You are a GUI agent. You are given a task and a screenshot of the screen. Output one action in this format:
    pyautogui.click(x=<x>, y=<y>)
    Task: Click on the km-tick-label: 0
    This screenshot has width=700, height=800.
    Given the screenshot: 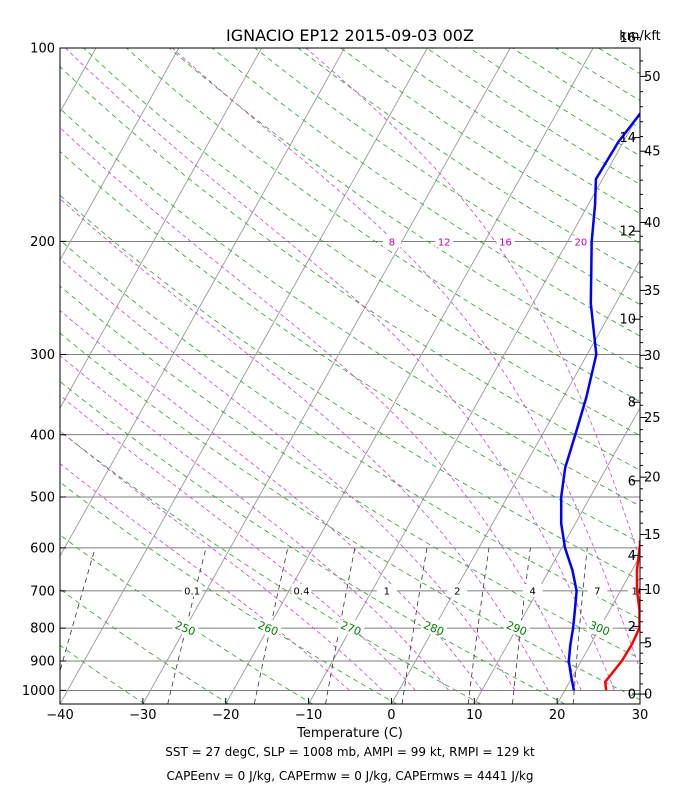 What is the action you would take?
    pyautogui.click(x=632, y=695)
    